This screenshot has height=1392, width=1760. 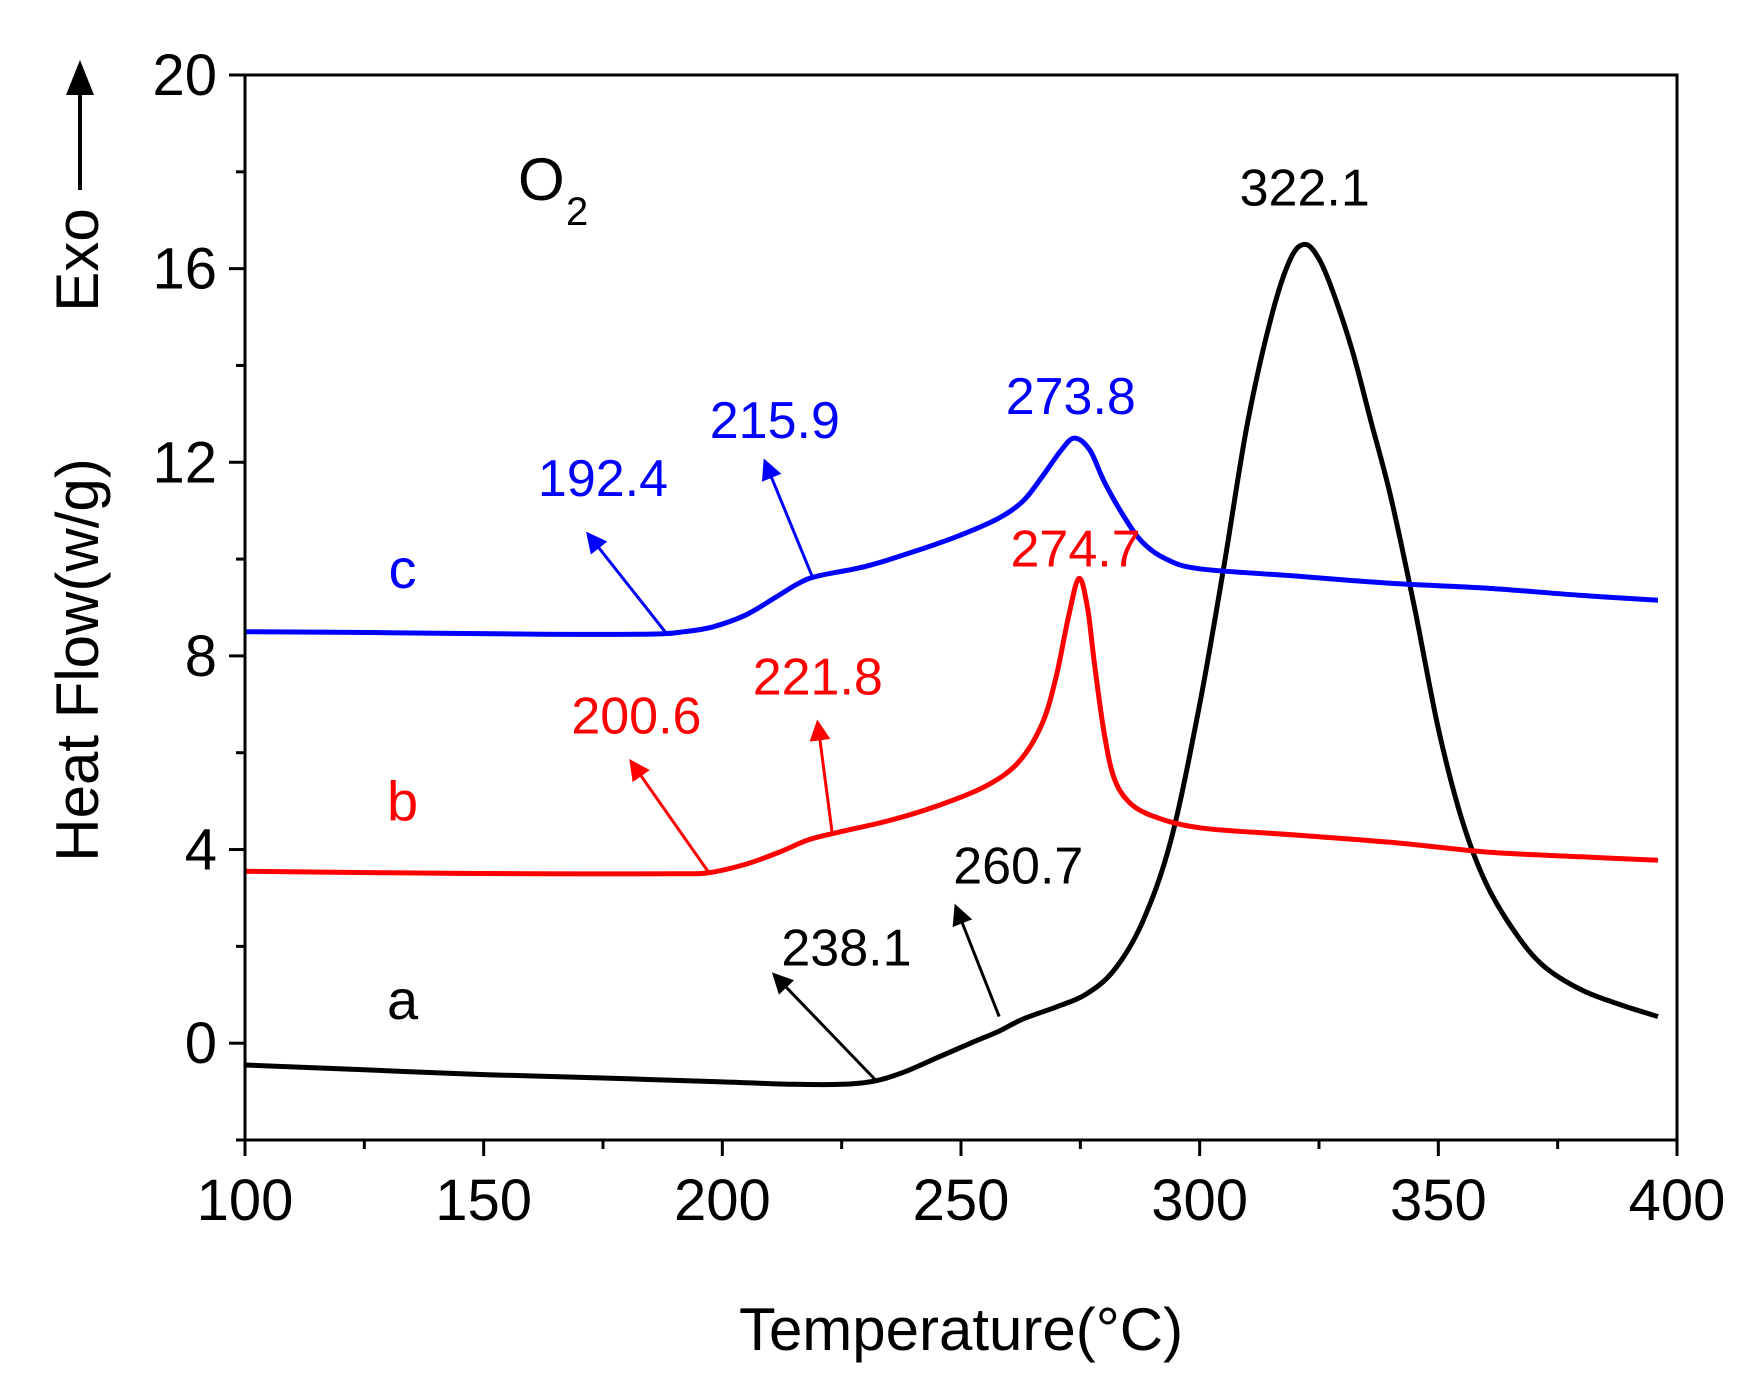 What do you see at coordinates (403, 999) in the screenshot?
I see `series-label-a: a` at bounding box center [403, 999].